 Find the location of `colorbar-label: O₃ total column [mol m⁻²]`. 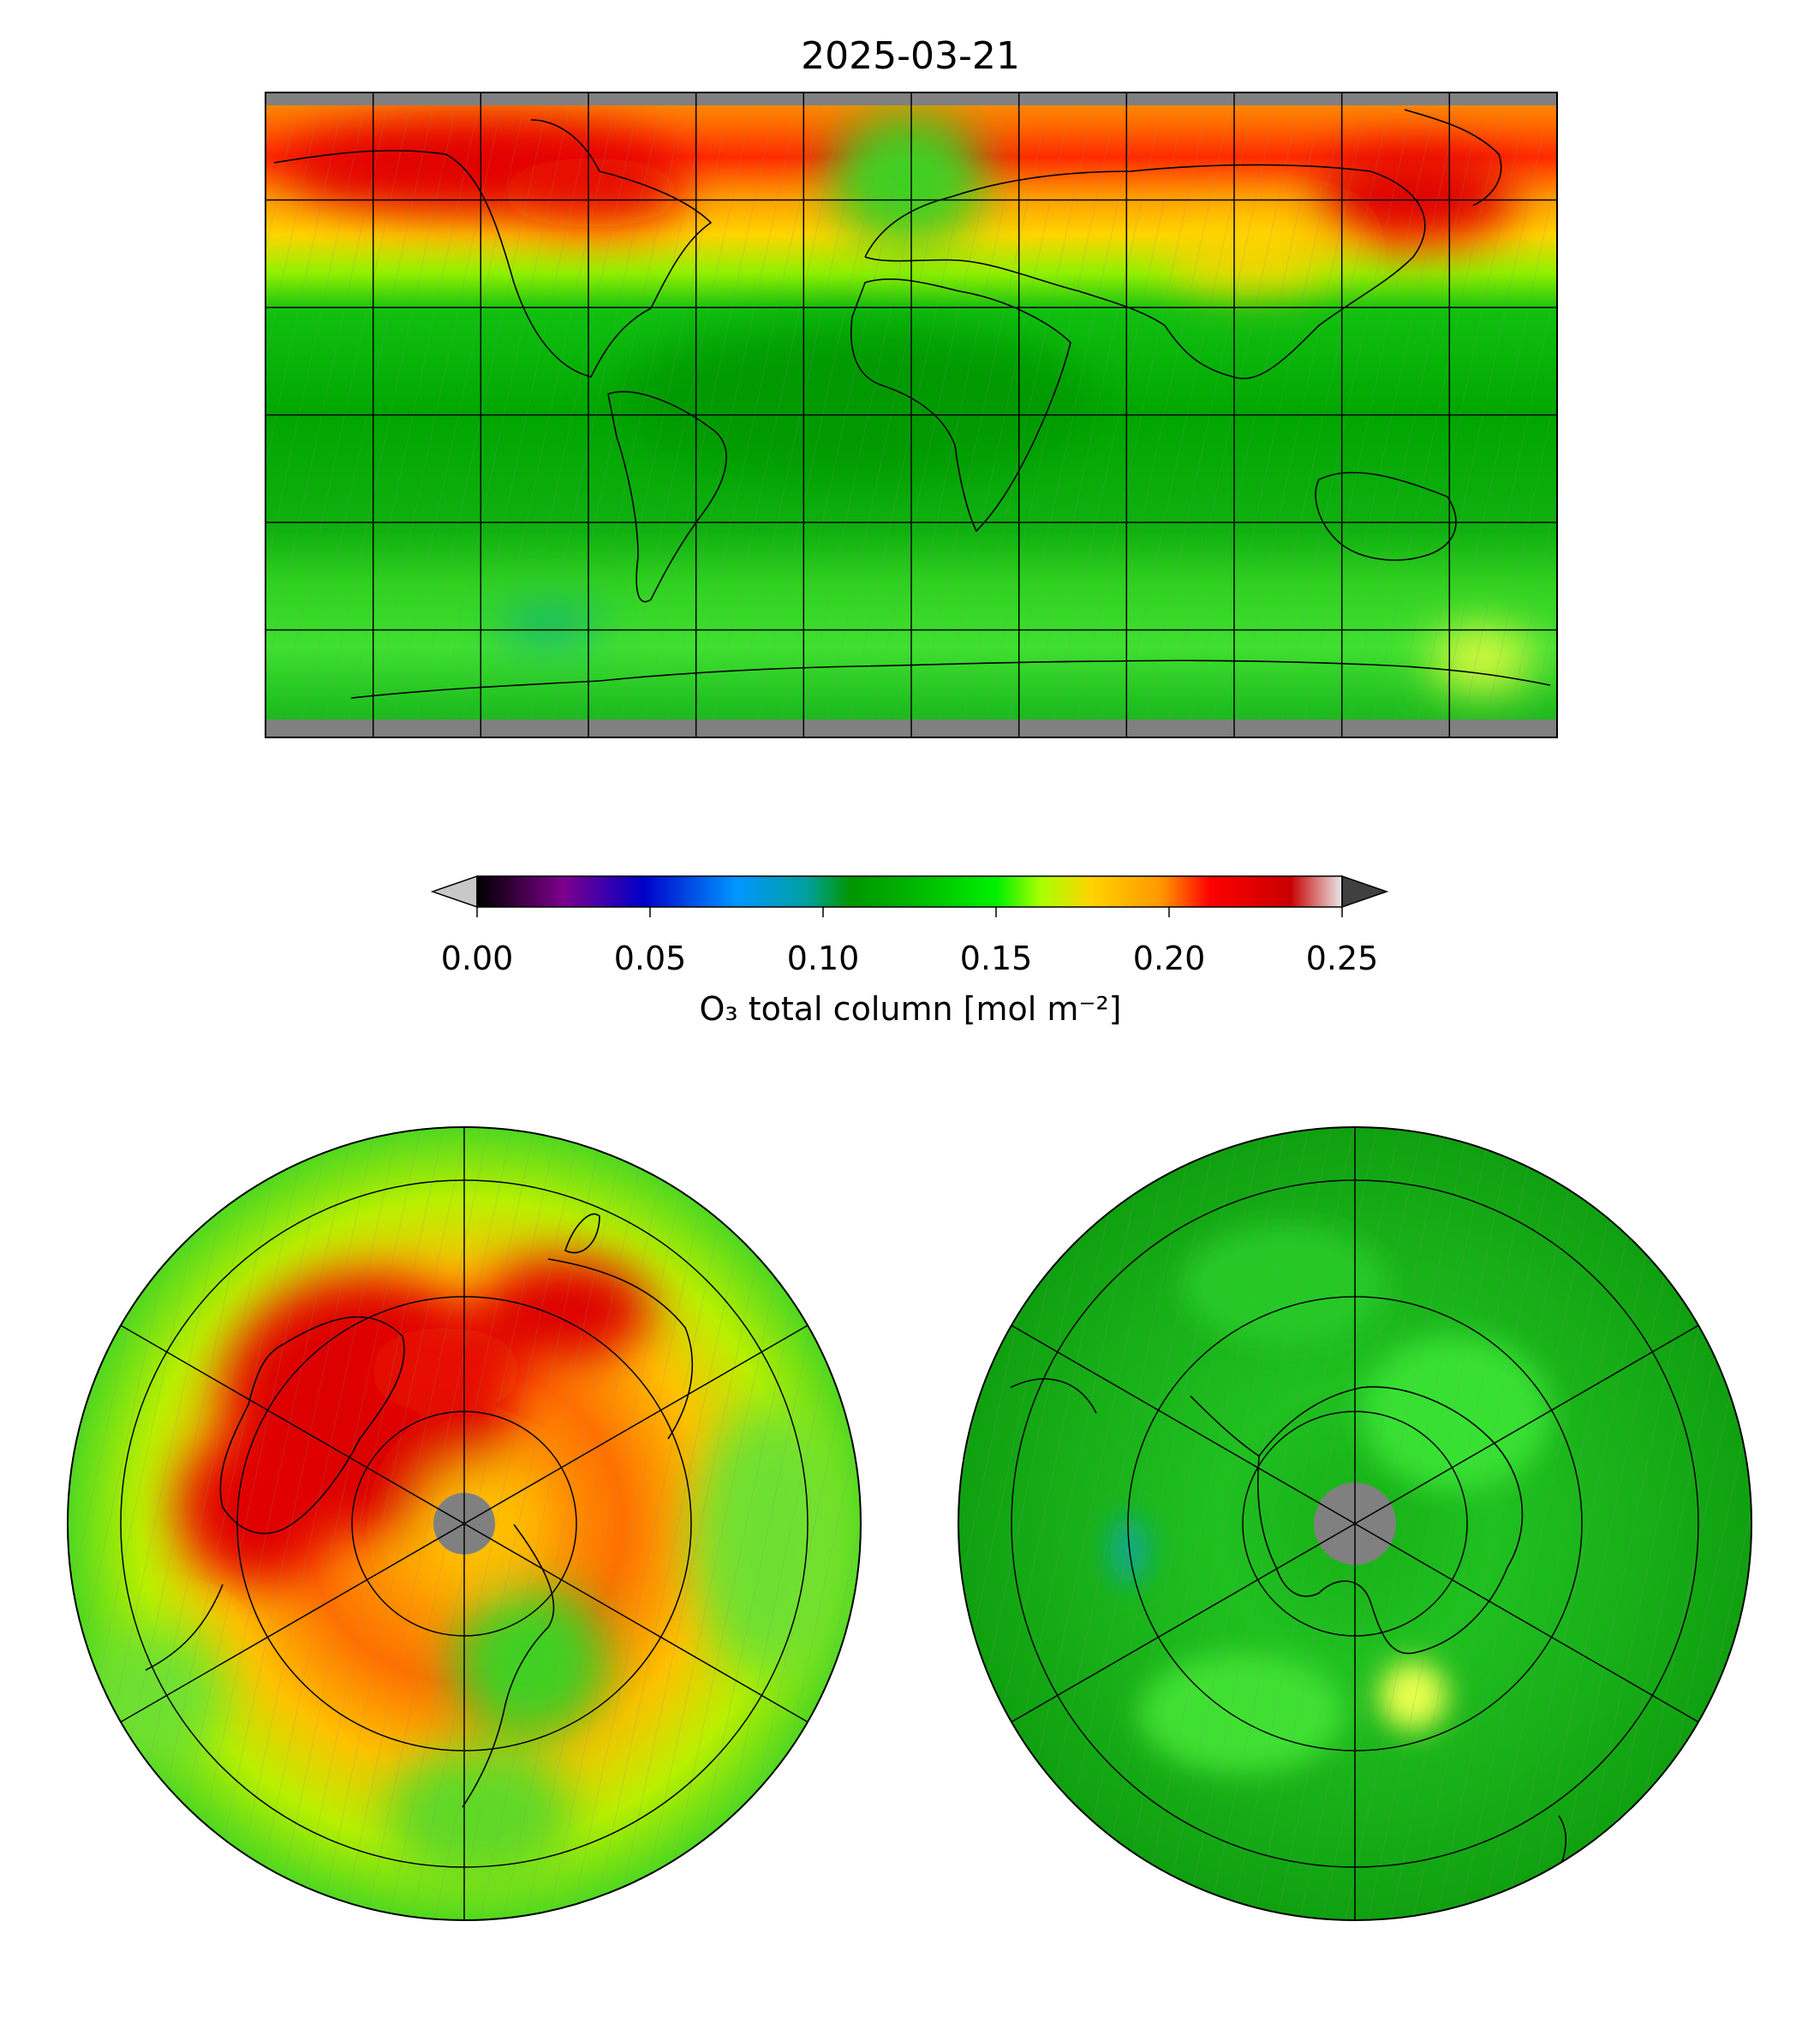

colorbar-label: O₃ total column [mol m⁻²] is located at coordinates (910, 1009).